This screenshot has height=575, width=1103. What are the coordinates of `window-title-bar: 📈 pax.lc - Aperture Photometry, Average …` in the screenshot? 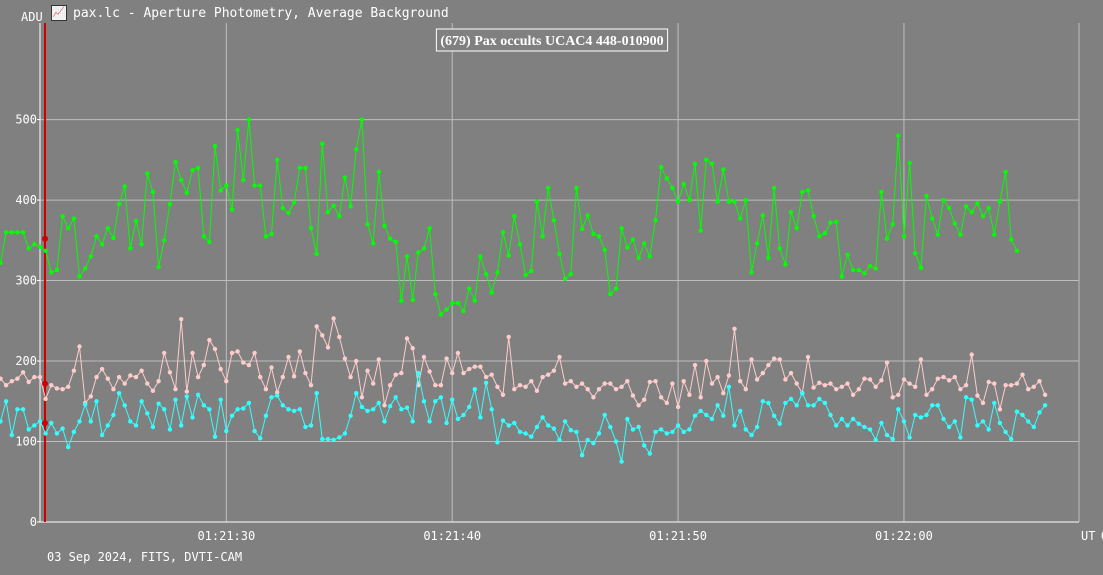 It's located at (250, 13).